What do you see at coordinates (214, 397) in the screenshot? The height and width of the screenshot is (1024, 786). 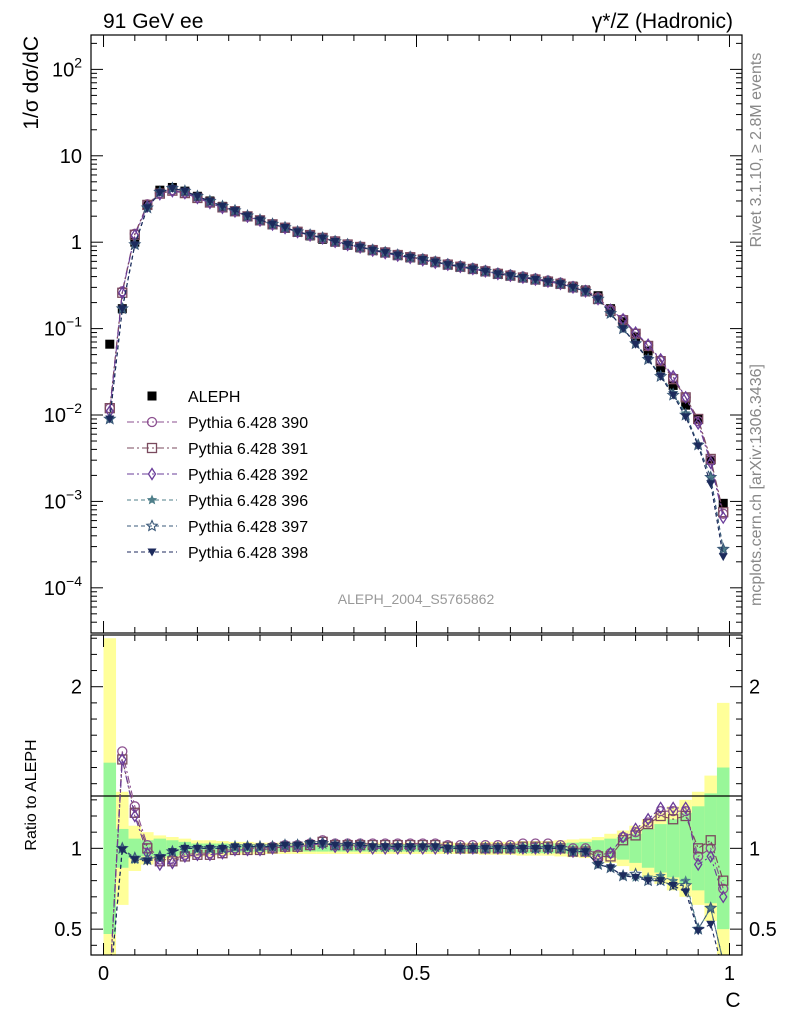 I see `legend-label: ALEPH` at bounding box center [214, 397].